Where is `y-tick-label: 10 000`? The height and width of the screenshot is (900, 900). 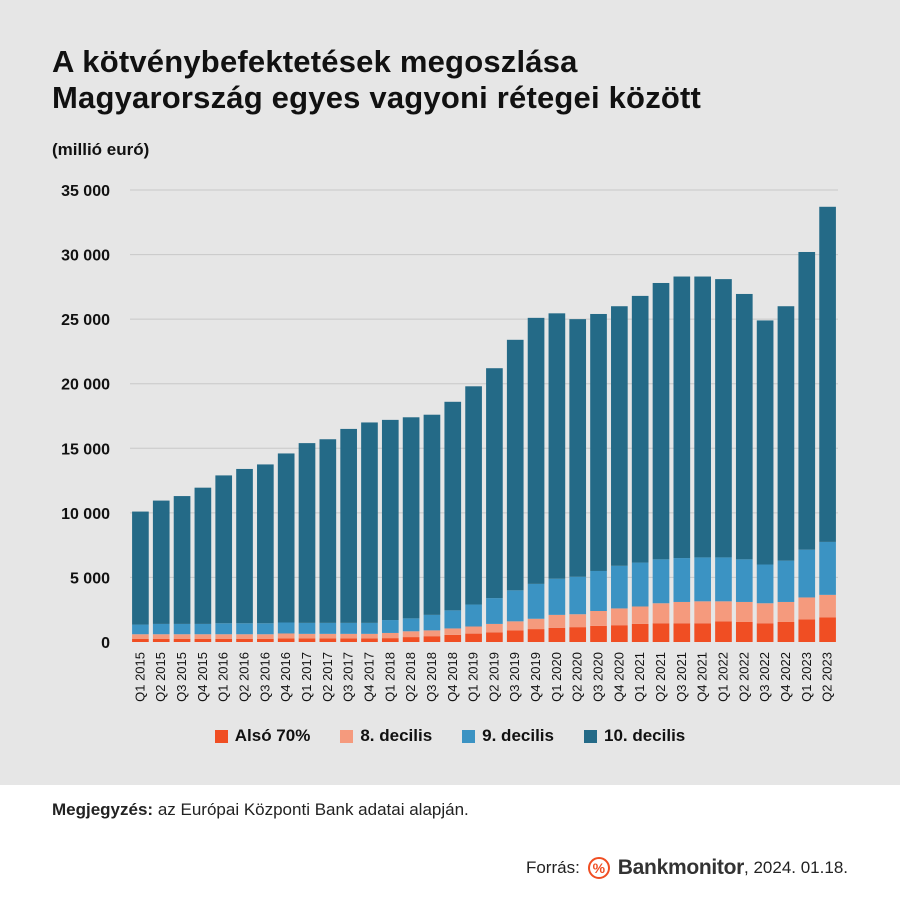 y-tick-label: 10 000 is located at coordinates (85, 514).